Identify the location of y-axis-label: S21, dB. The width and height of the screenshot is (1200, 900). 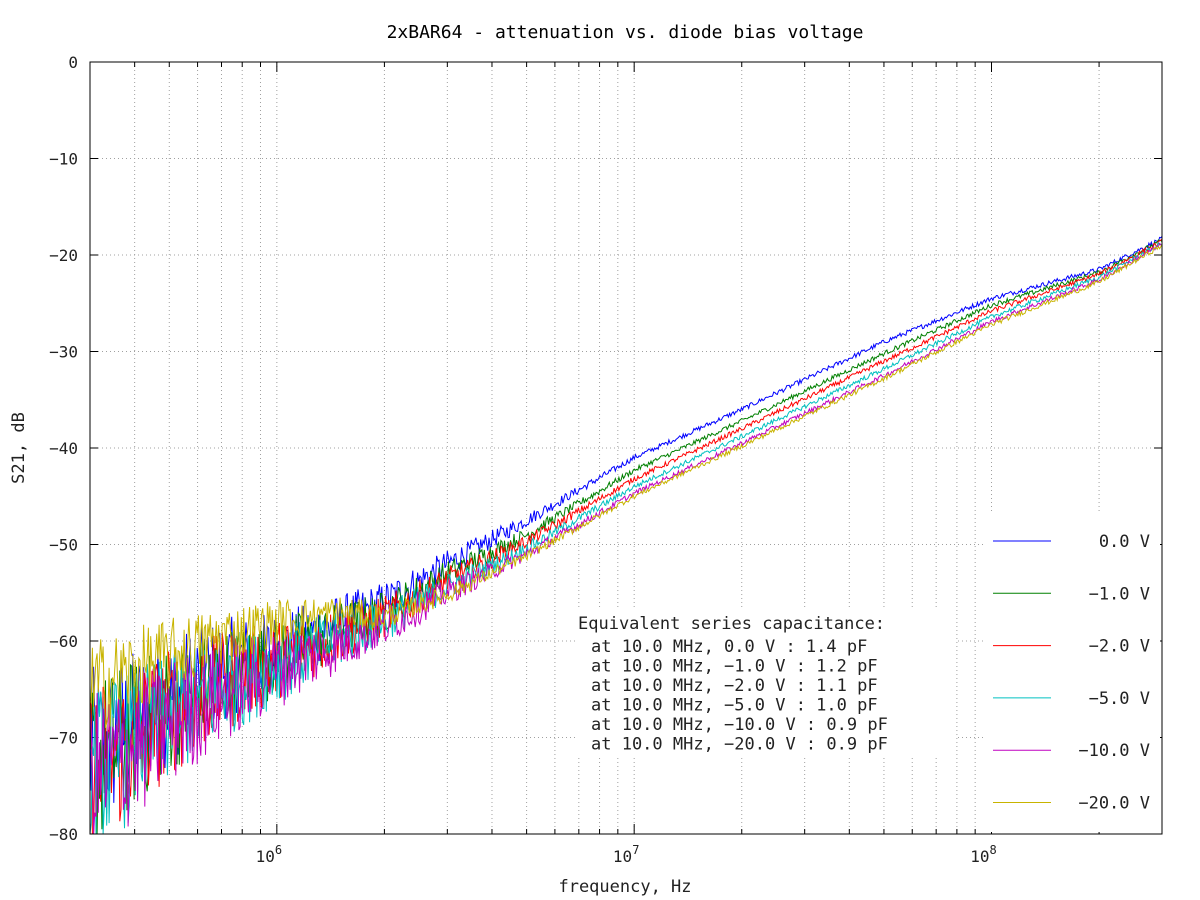
(19, 448).